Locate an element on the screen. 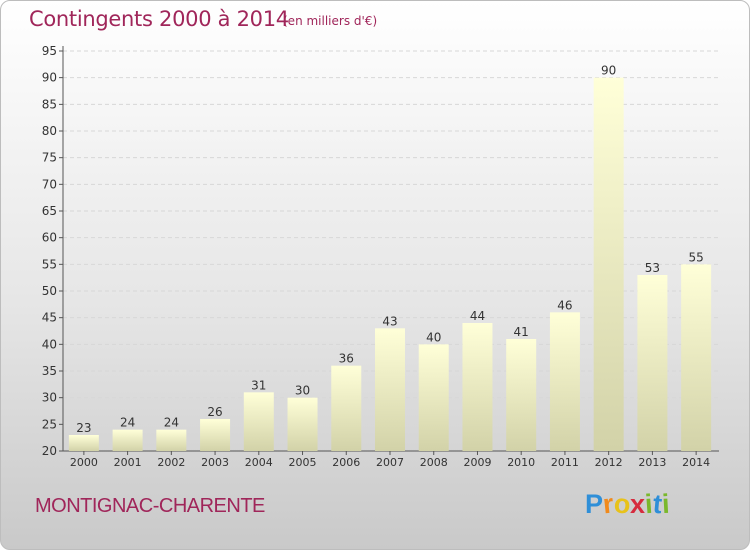 This screenshot has width=750, height=550. x-tick-label-2006: 2006 is located at coordinates (346, 462).